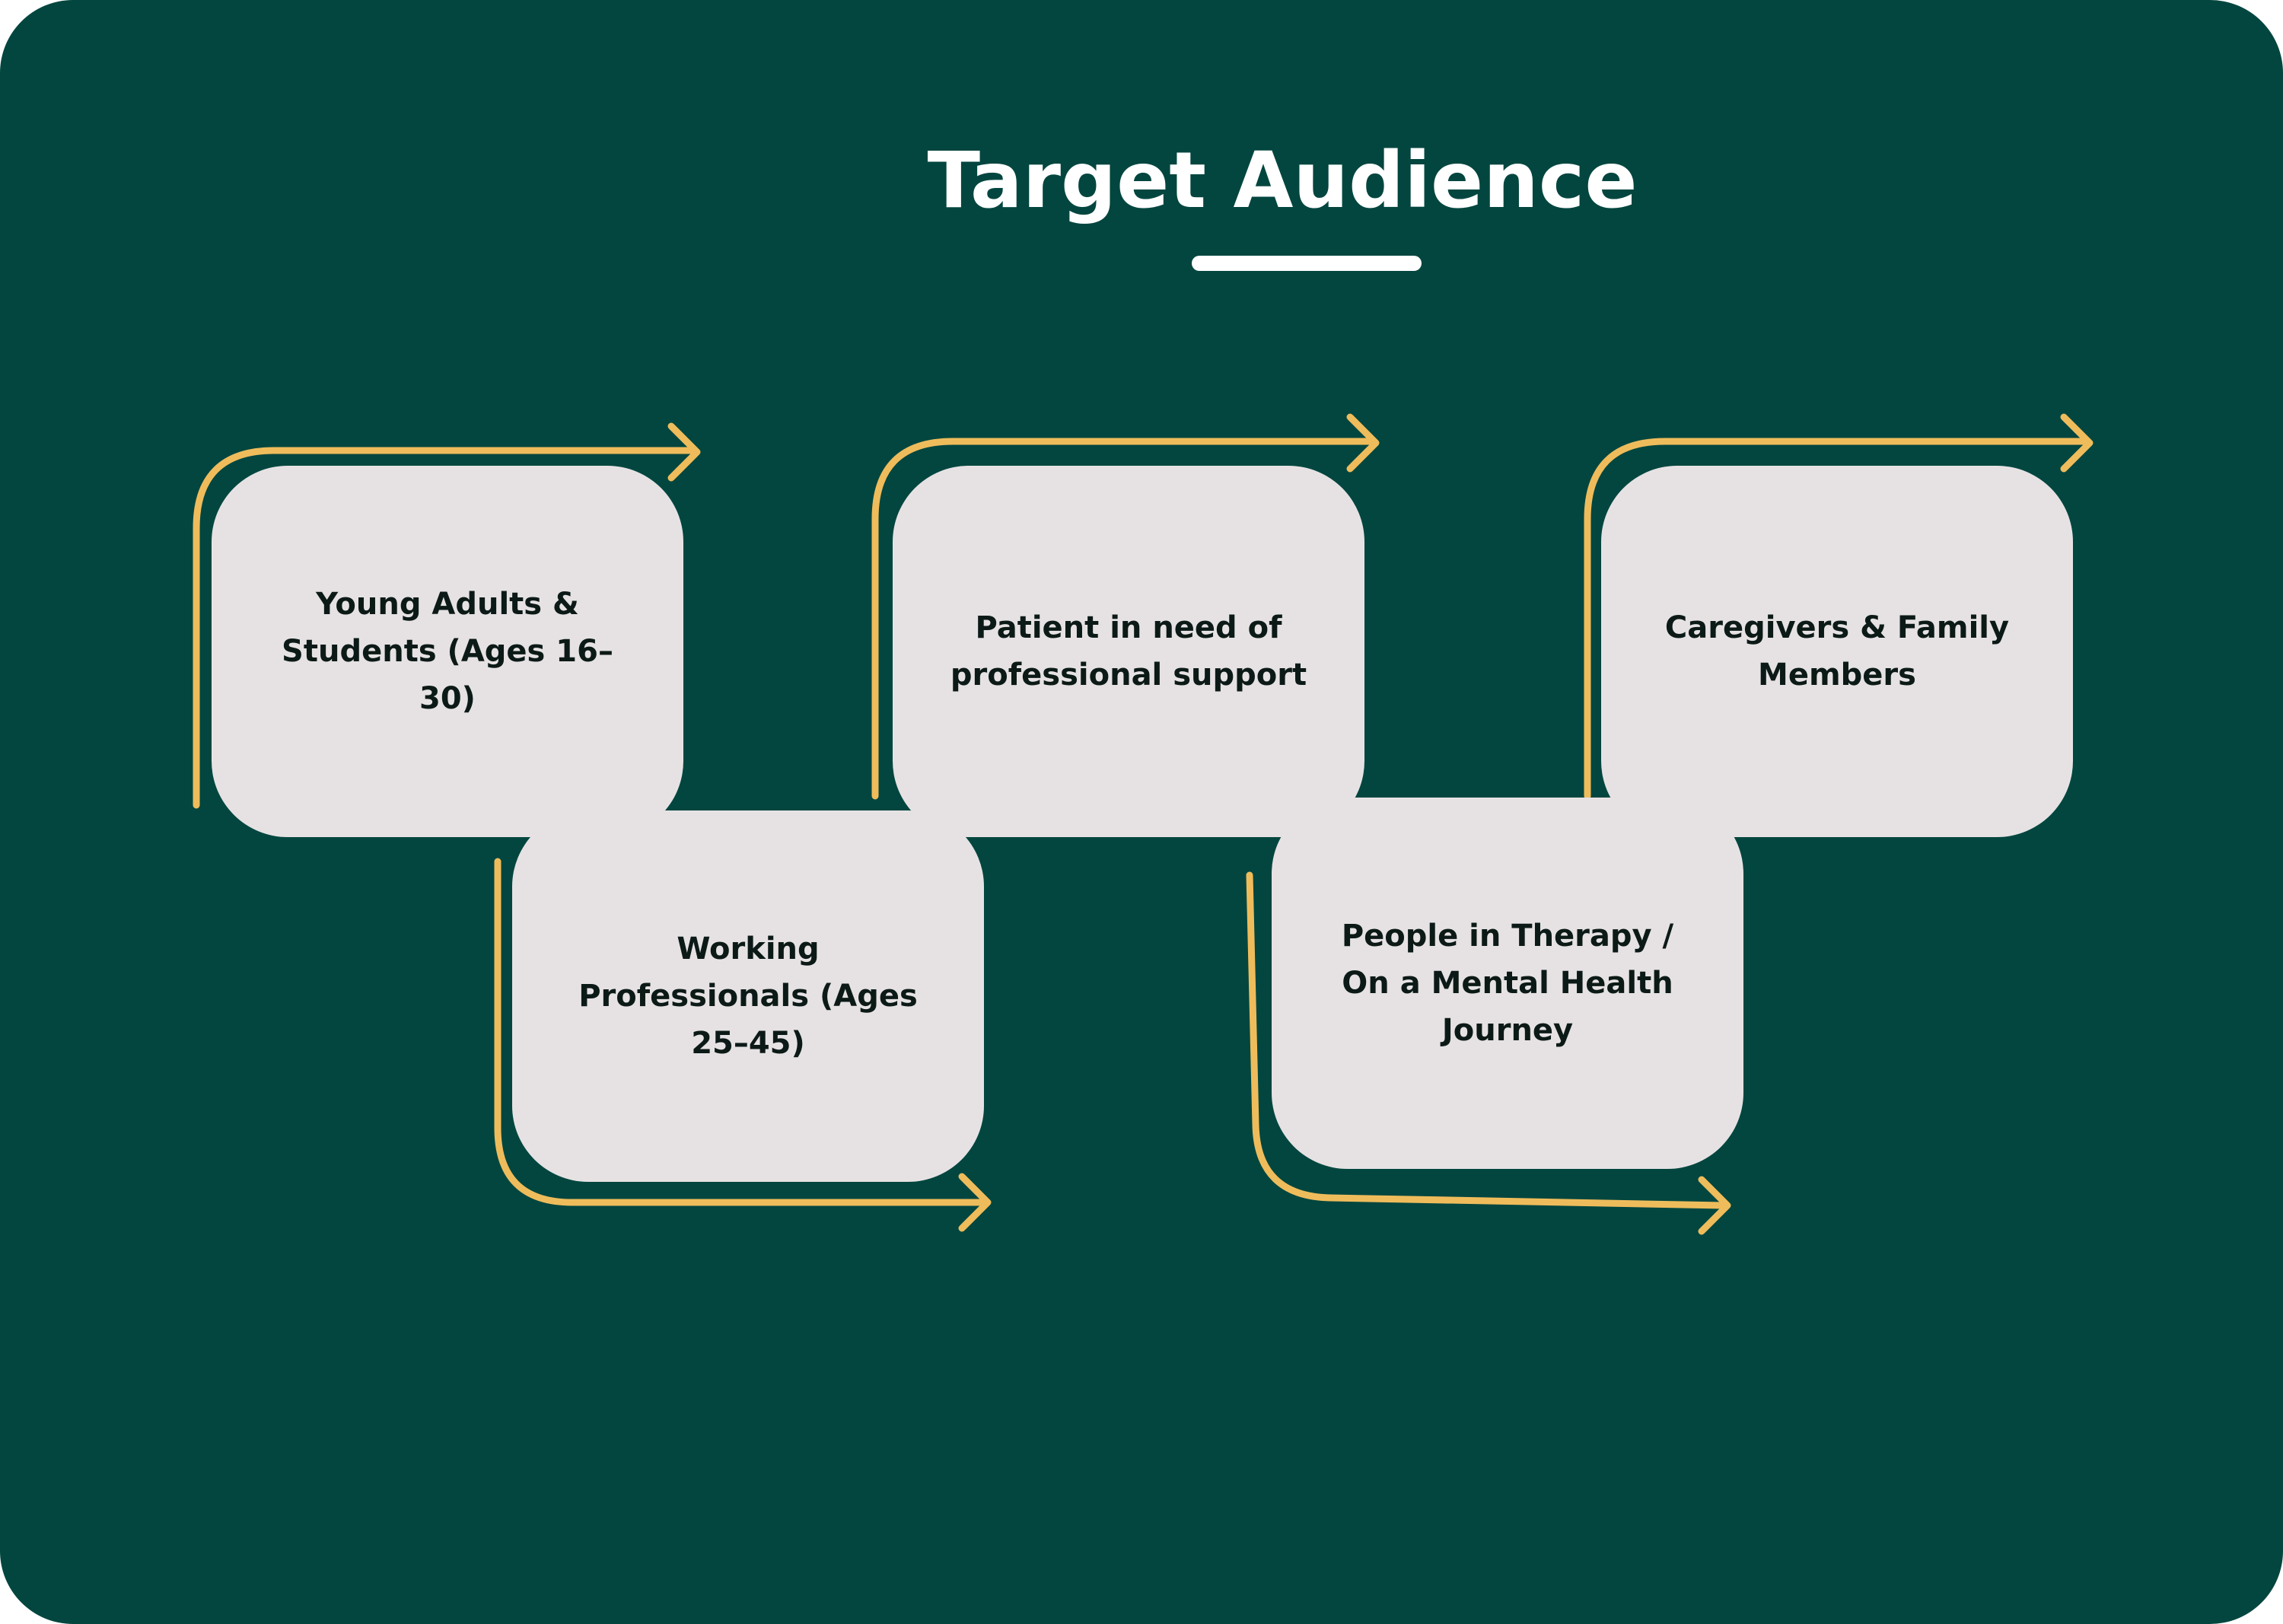  I want to click on audience-card-patient: Patient in need of professional support, so click(1128, 651).